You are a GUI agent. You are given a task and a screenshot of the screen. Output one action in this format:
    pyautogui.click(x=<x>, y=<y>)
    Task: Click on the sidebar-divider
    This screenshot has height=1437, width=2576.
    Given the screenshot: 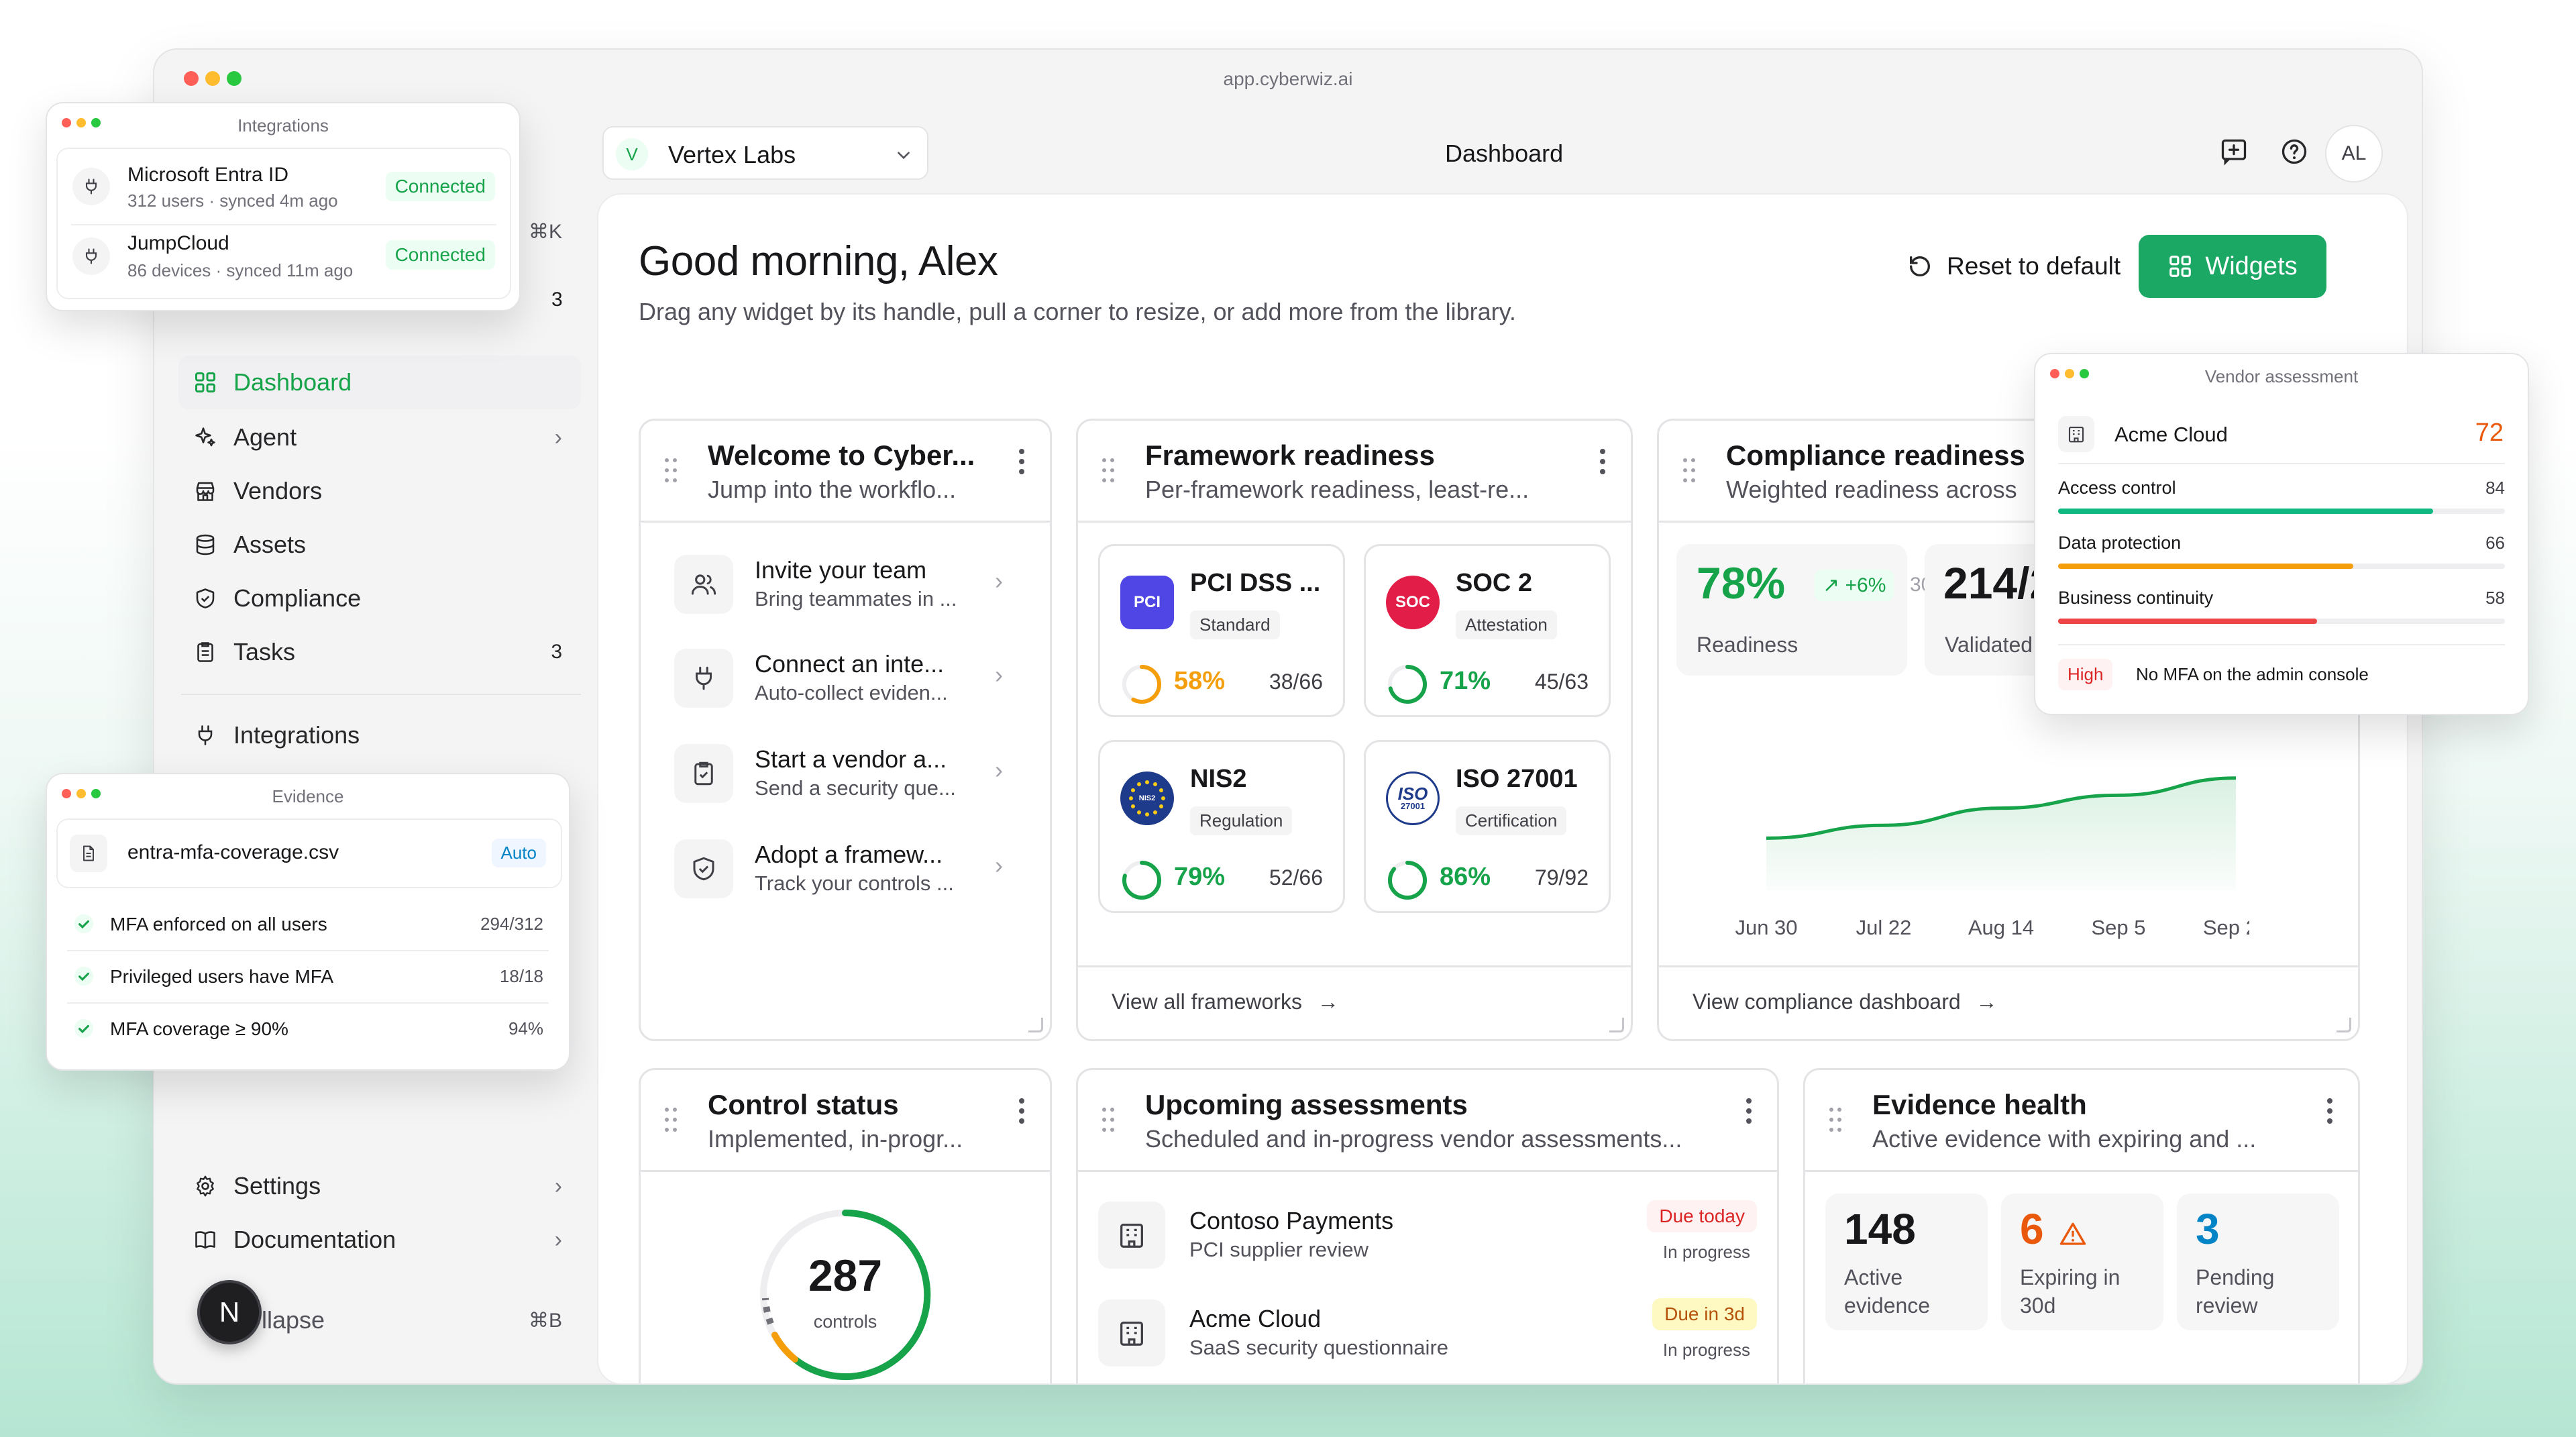 What is the action you would take?
    pyautogui.click(x=381, y=694)
    